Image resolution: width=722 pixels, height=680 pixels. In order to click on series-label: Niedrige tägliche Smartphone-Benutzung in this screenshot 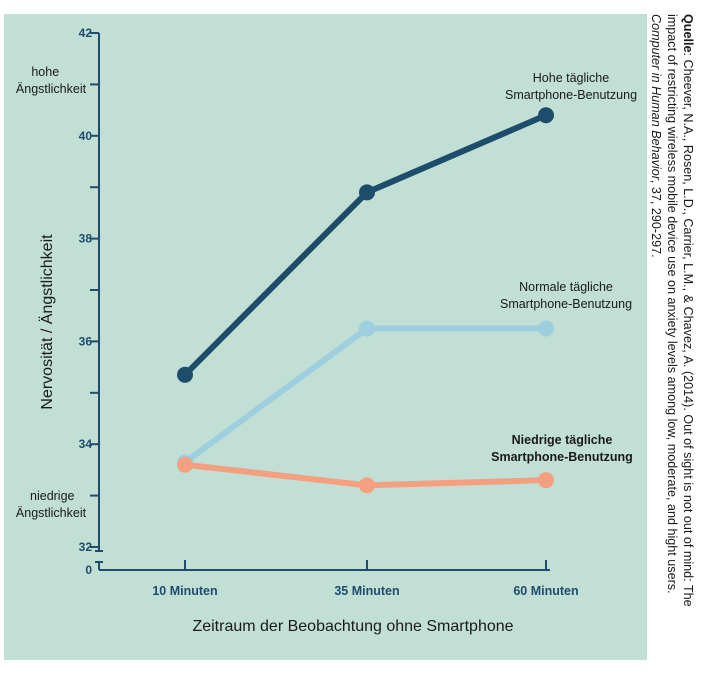, I will do `click(562, 448)`.